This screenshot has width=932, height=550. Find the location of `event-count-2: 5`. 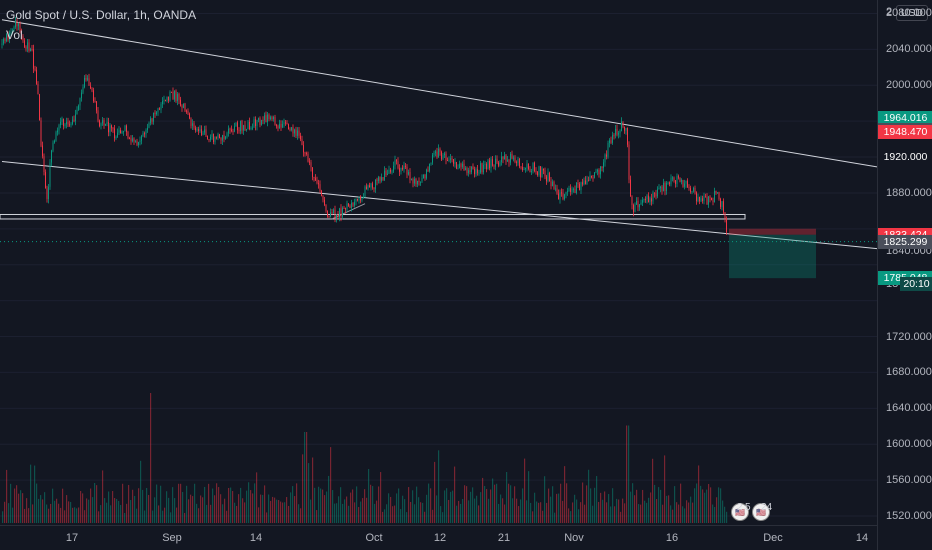

event-count-2: 5 is located at coordinates (748, 507).